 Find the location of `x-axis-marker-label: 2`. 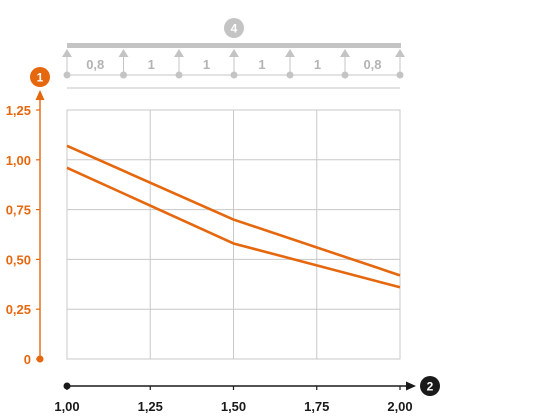

x-axis-marker-label: 2 is located at coordinates (430, 387).